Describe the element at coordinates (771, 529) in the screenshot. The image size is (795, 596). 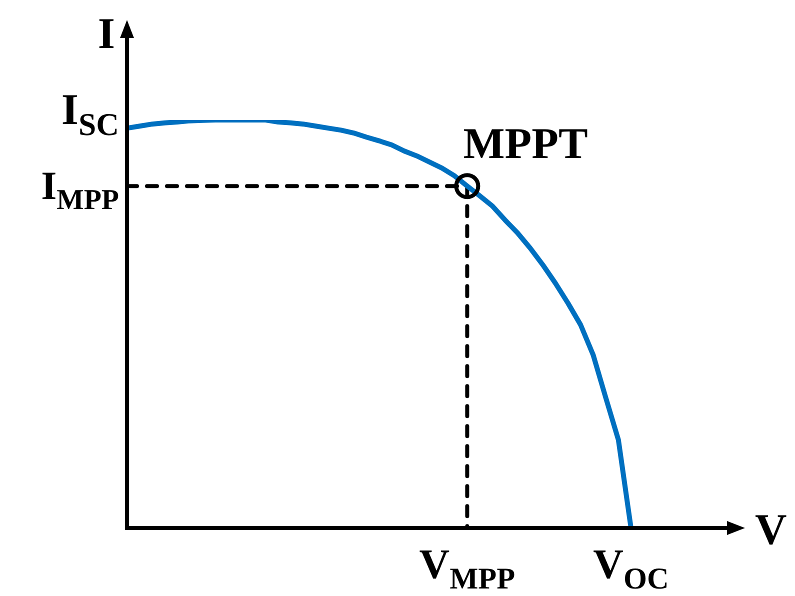
I see `x-axis-title: V` at that location.